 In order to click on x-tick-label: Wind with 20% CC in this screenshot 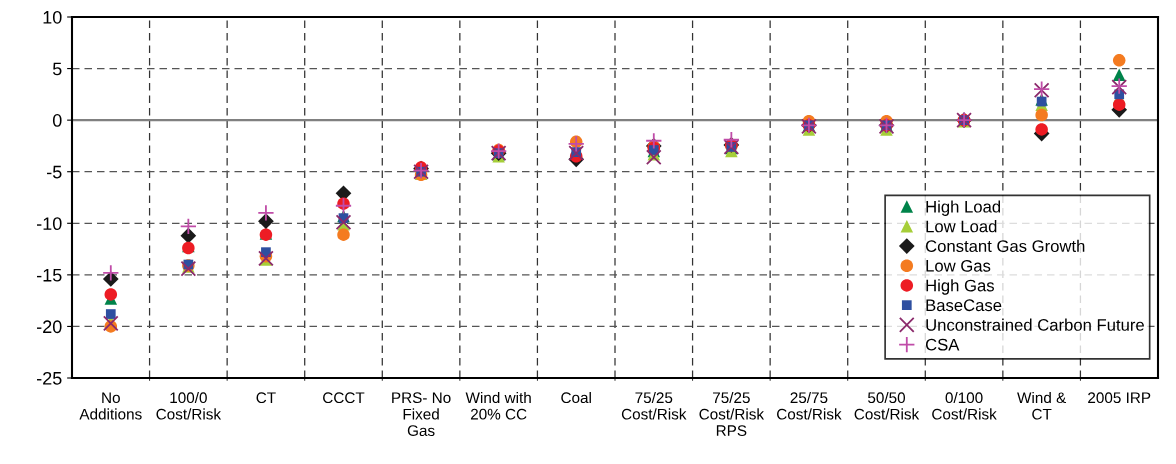, I will do `click(498, 405)`.